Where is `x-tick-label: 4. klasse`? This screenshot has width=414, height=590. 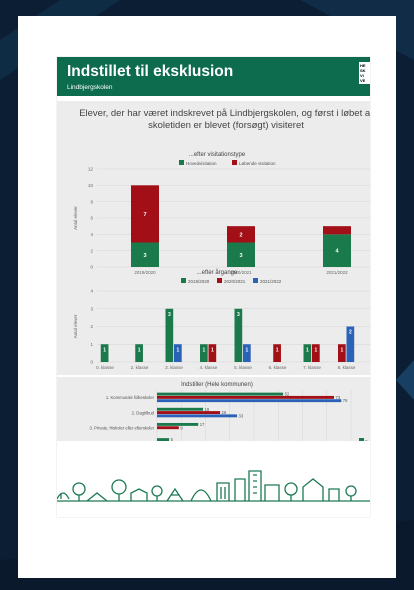 x-tick-label: 4. klasse is located at coordinates (209, 367).